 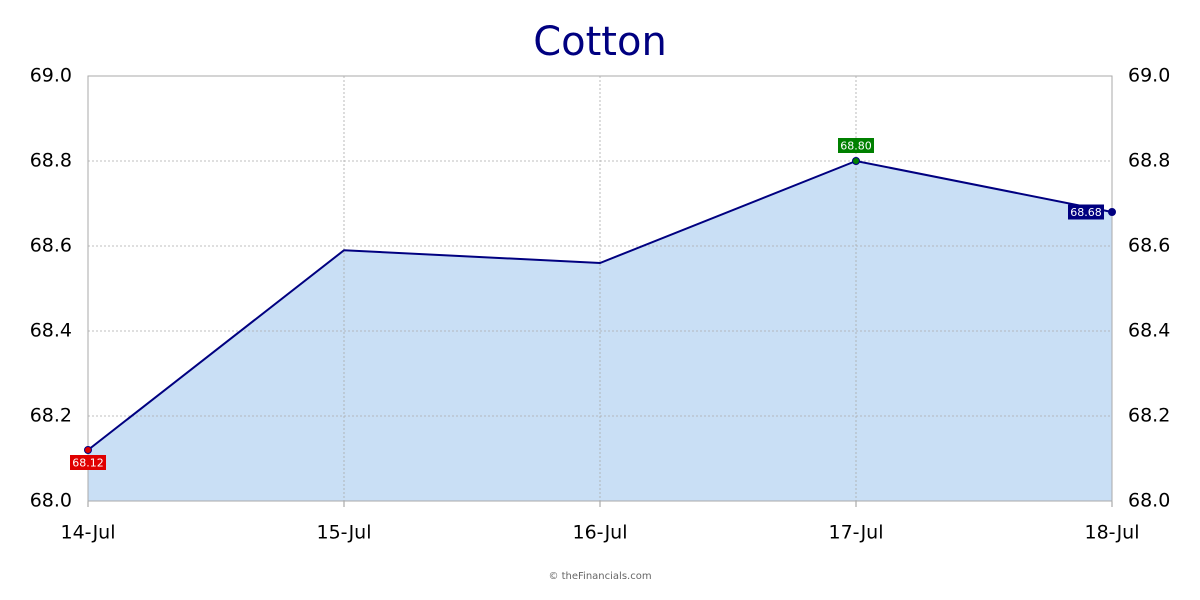 What do you see at coordinates (1149, 76) in the screenshot?
I see `y-tick-label-right: 69.0` at bounding box center [1149, 76].